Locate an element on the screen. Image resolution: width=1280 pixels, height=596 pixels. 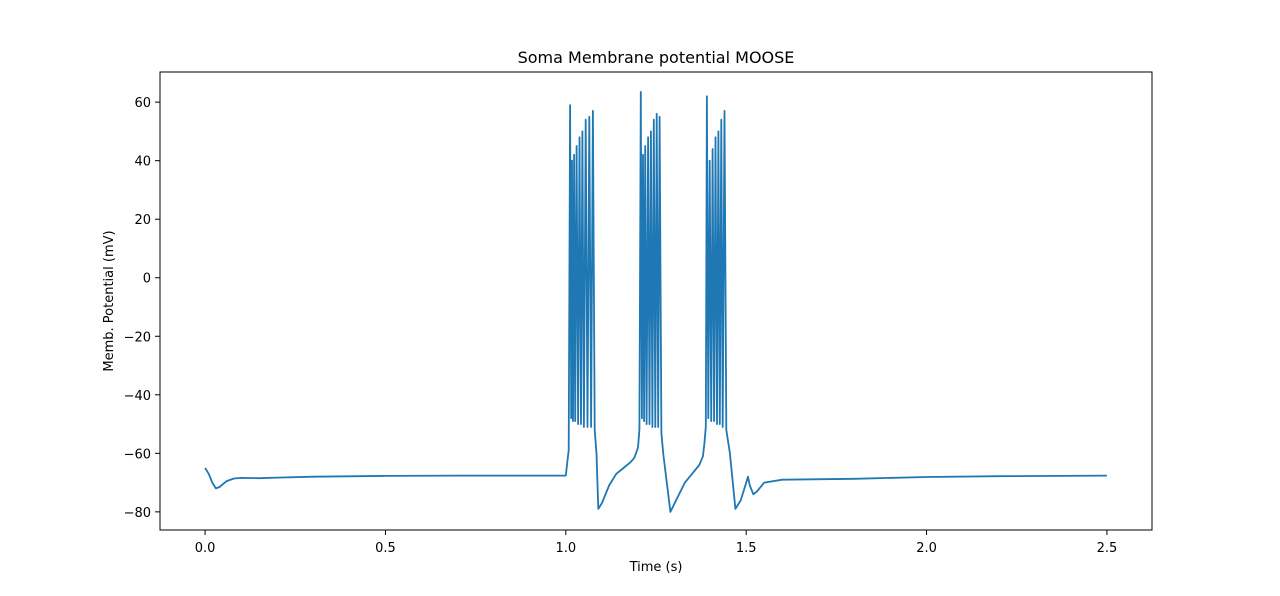
chart-title: Soma Membrane potential MOOSE is located at coordinates (656, 57).